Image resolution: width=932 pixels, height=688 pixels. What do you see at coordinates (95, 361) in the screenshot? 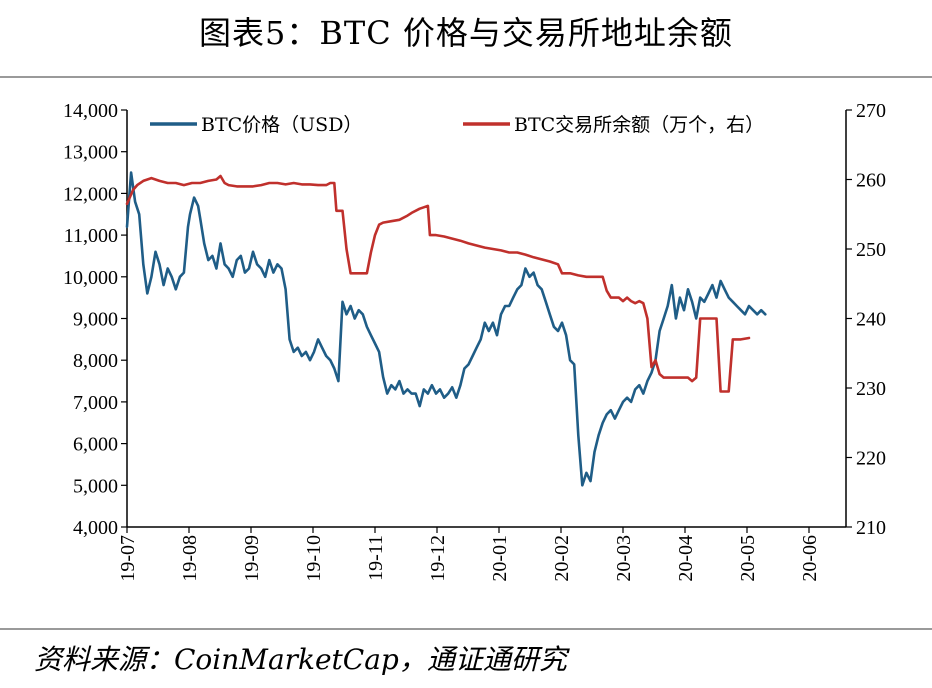
I see `left-tick-label: 8,000` at bounding box center [95, 361].